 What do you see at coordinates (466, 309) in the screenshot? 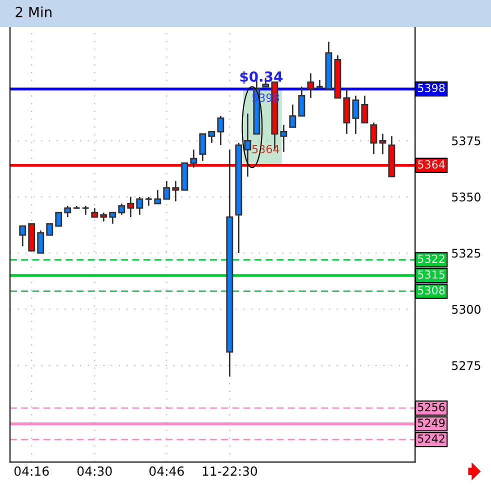
I see `y-tick-label: 5300` at bounding box center [466, 309].